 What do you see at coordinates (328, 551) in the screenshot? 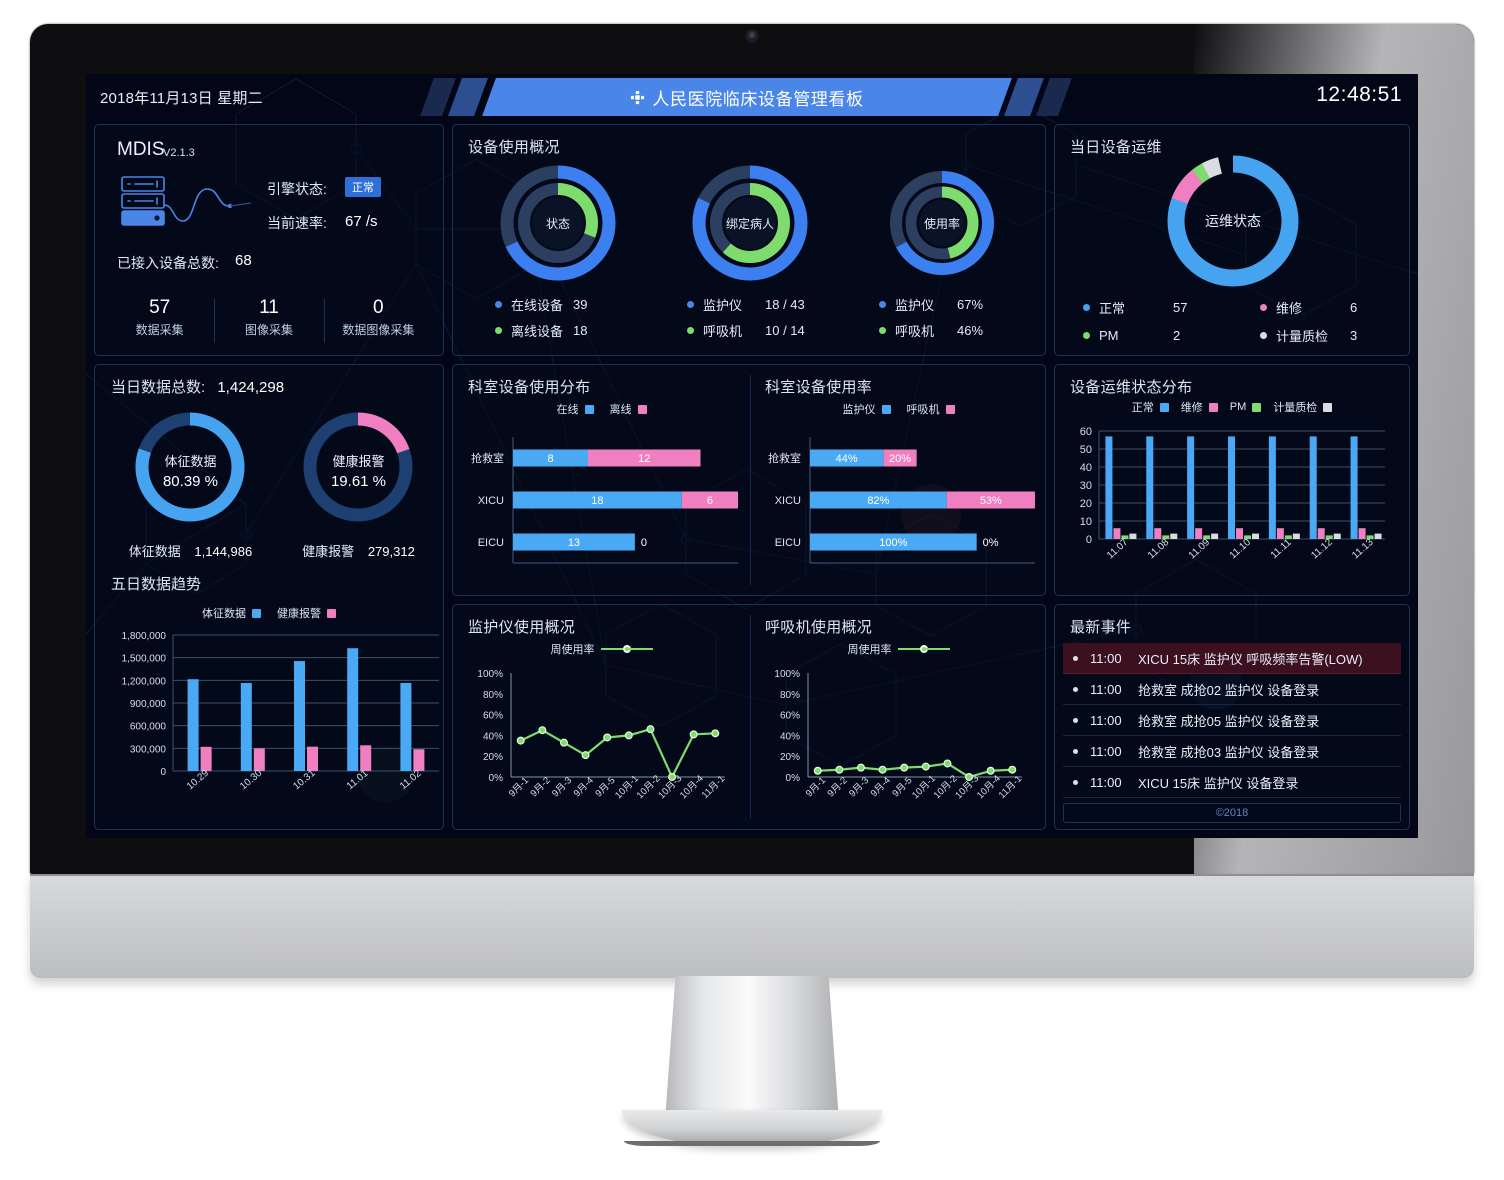
I see `footer-name: 健康报警` at bounding box center [328, 551].